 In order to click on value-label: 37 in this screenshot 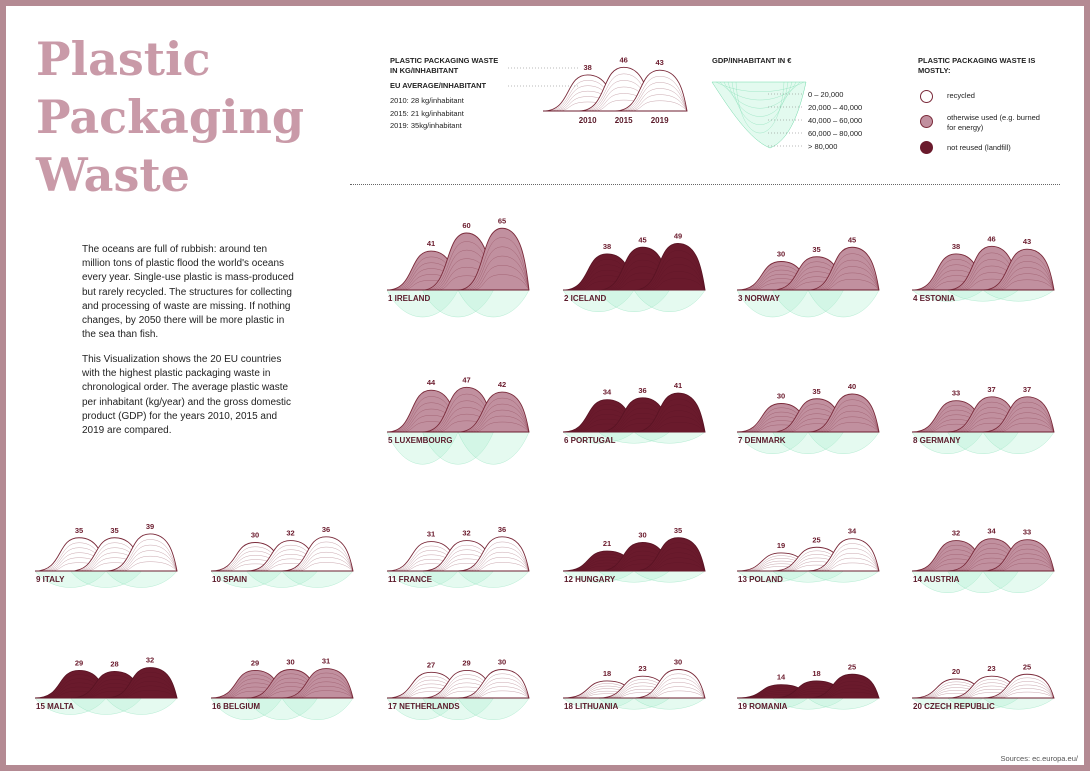, I will do `click(991, 389)`.